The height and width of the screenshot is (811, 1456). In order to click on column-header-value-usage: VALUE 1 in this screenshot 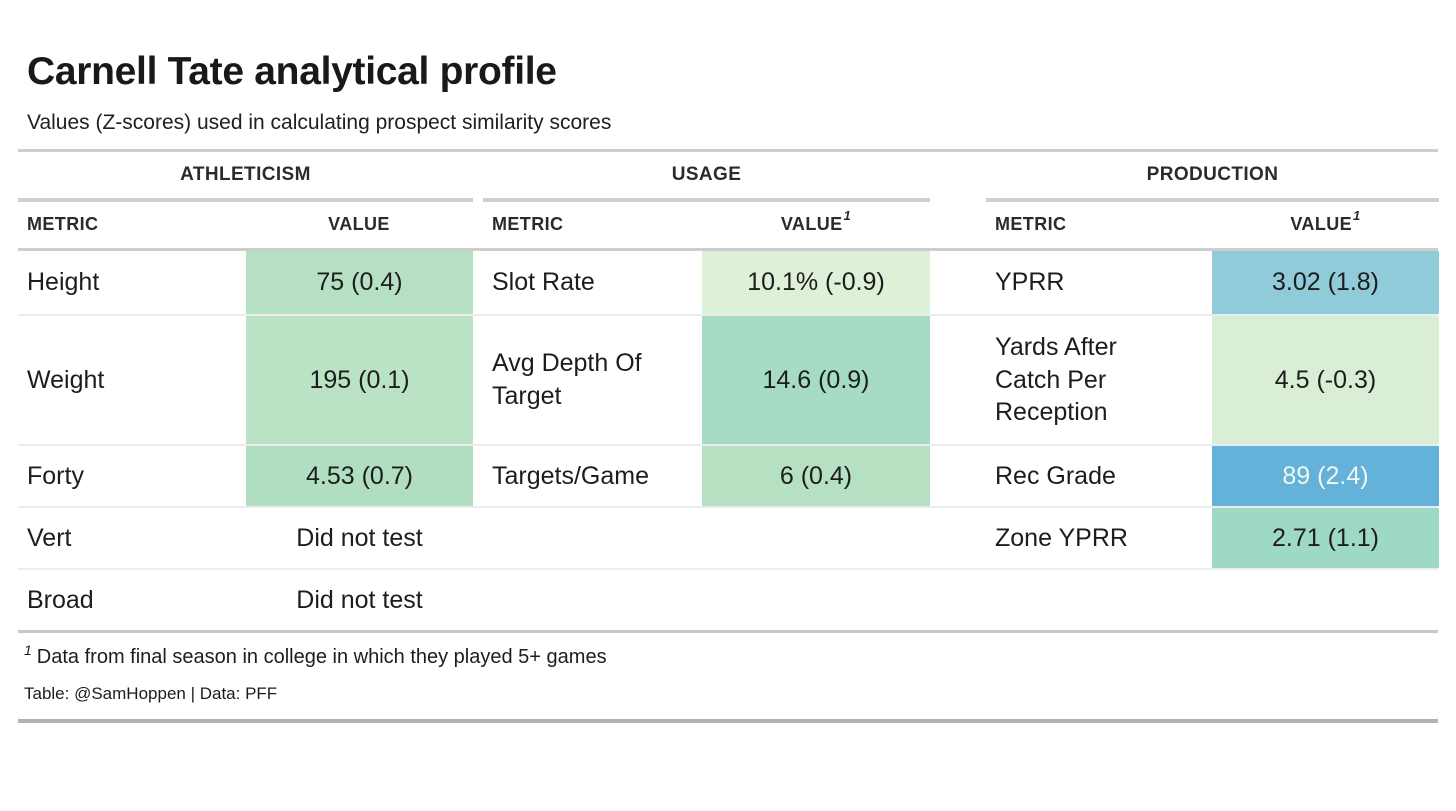, I will do `click(816, 225)`.